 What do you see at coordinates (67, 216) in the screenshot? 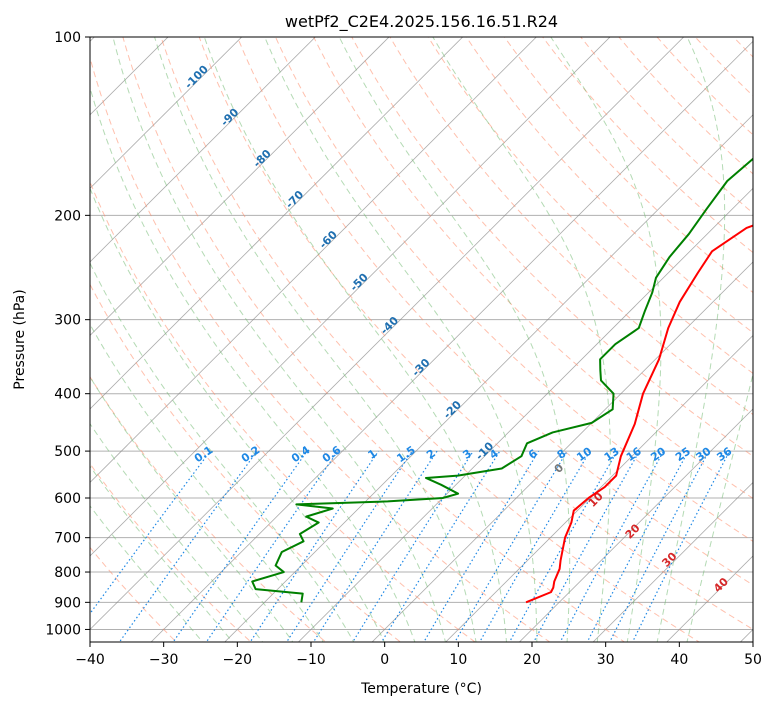
I see `y-tick-label: 200` at bounding box center [67, 216].